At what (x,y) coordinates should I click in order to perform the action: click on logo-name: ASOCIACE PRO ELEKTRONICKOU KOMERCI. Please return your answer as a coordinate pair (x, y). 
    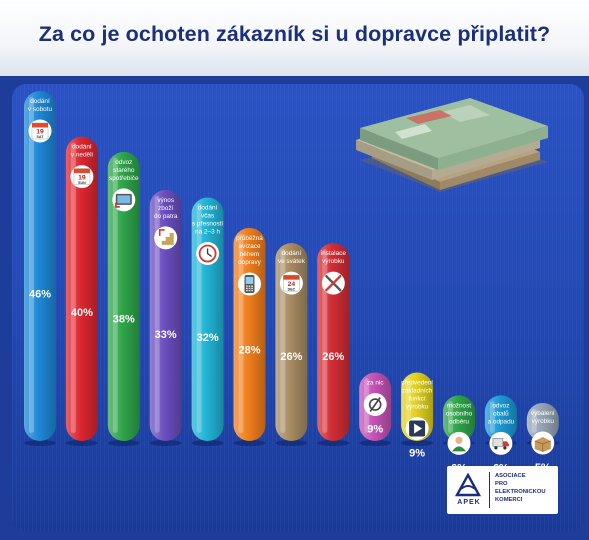
    Looking at the image, I should click on (525, 488).